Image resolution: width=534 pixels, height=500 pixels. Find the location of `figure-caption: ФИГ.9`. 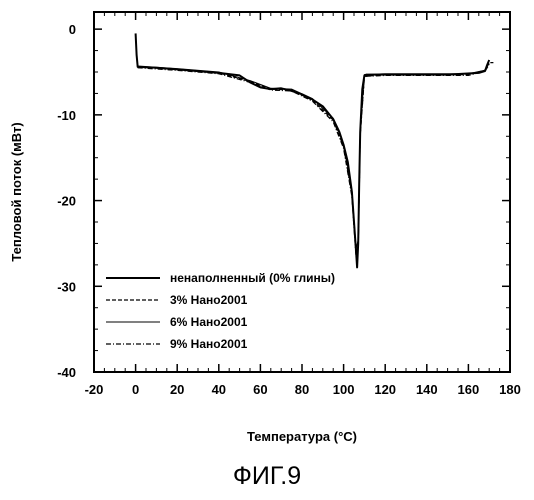

figure-caption: ФИГ.9 is located at coordinates (267, 476).